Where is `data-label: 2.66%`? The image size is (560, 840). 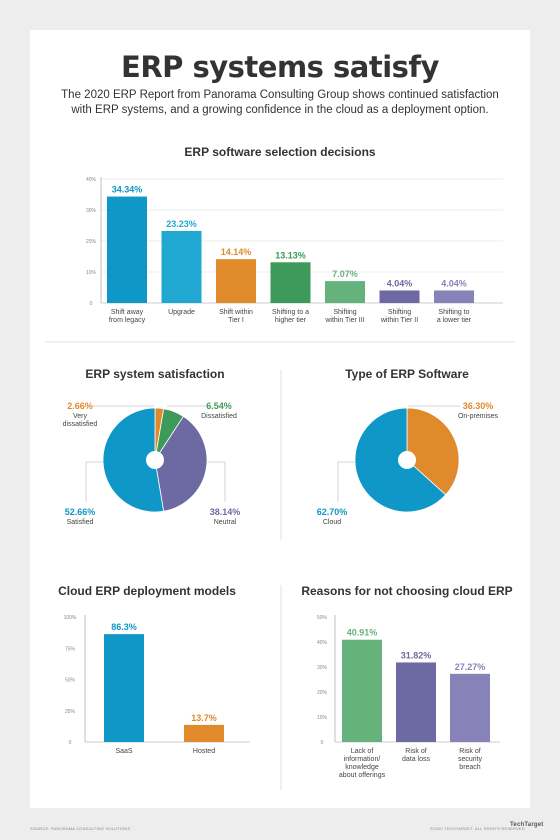
data-label: 2.66% is located at coordinates (80, 406).